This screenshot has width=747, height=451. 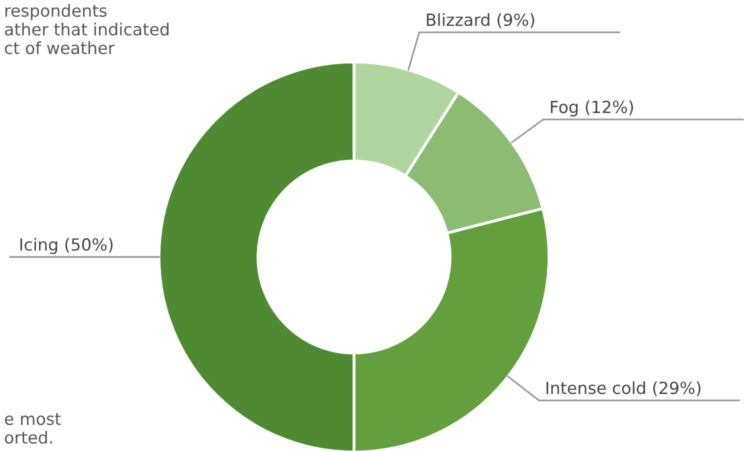 What do you see at coordinates (591, 108) in the screenshot?
I see `slice-label: Fog (12%)` at bounding box center [591, 108].